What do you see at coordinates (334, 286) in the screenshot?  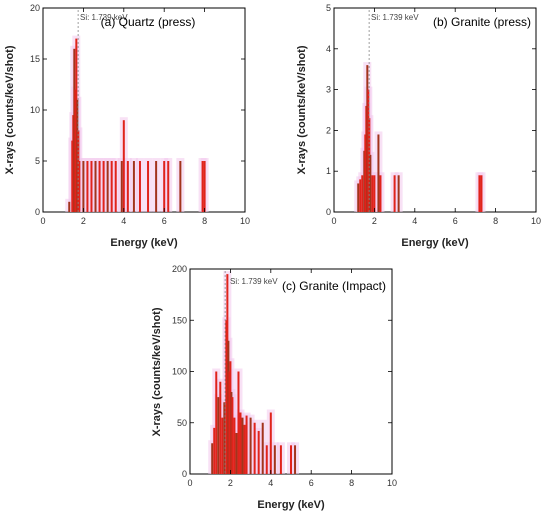 I see `panel-title: (c) Granite (Impact)` at bounding box center [334, 286].